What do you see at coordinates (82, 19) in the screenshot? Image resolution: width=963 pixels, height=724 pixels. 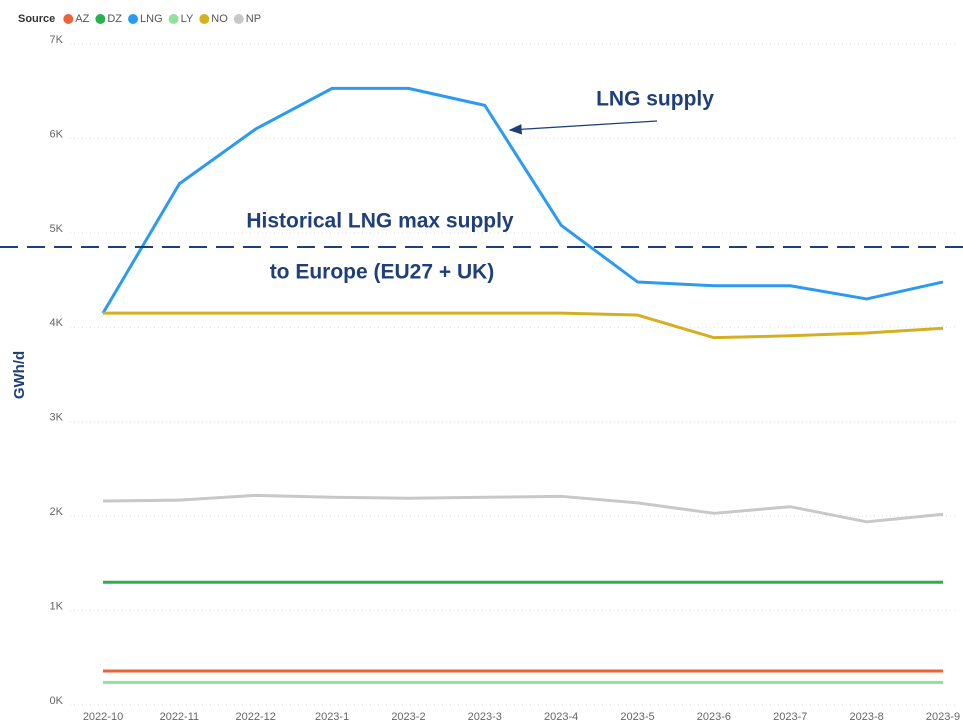 I see `legend-label: AZ` at bounding box center [82, 19].